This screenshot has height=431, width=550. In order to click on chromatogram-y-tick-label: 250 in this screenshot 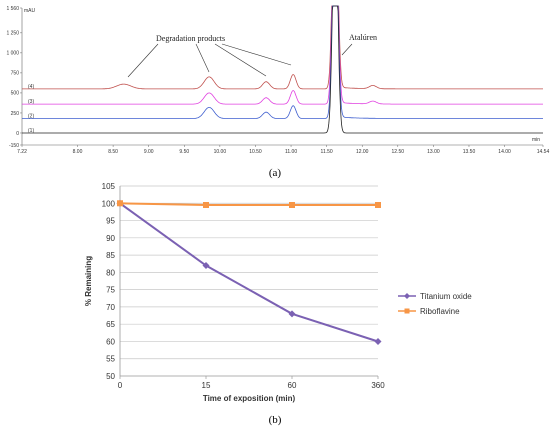, I will do `click(15, 114)`.